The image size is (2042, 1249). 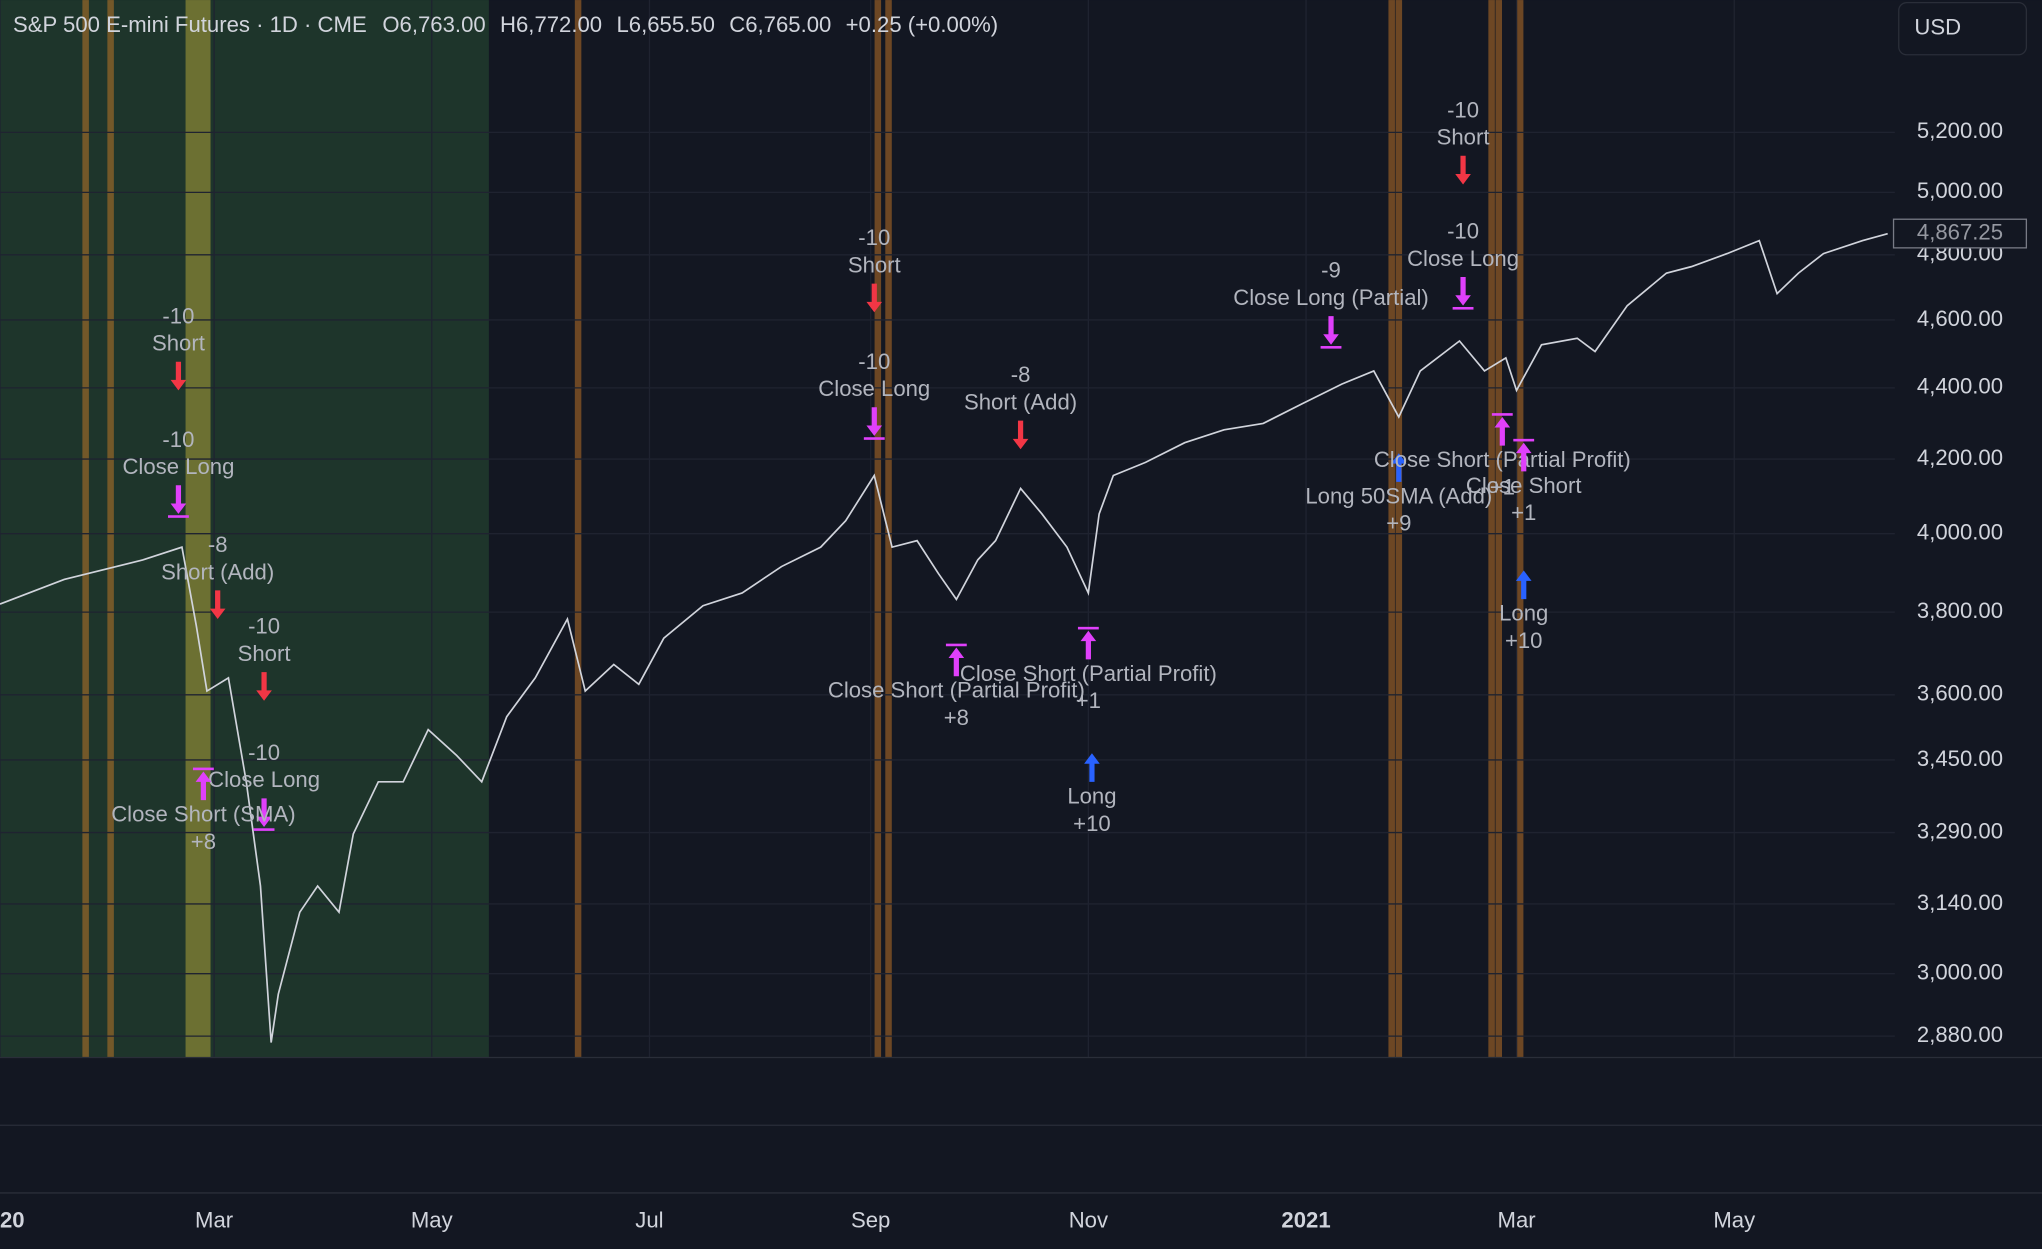 I want to click on y-tick-label: 4,400.00, so click(x=1960, y=386).